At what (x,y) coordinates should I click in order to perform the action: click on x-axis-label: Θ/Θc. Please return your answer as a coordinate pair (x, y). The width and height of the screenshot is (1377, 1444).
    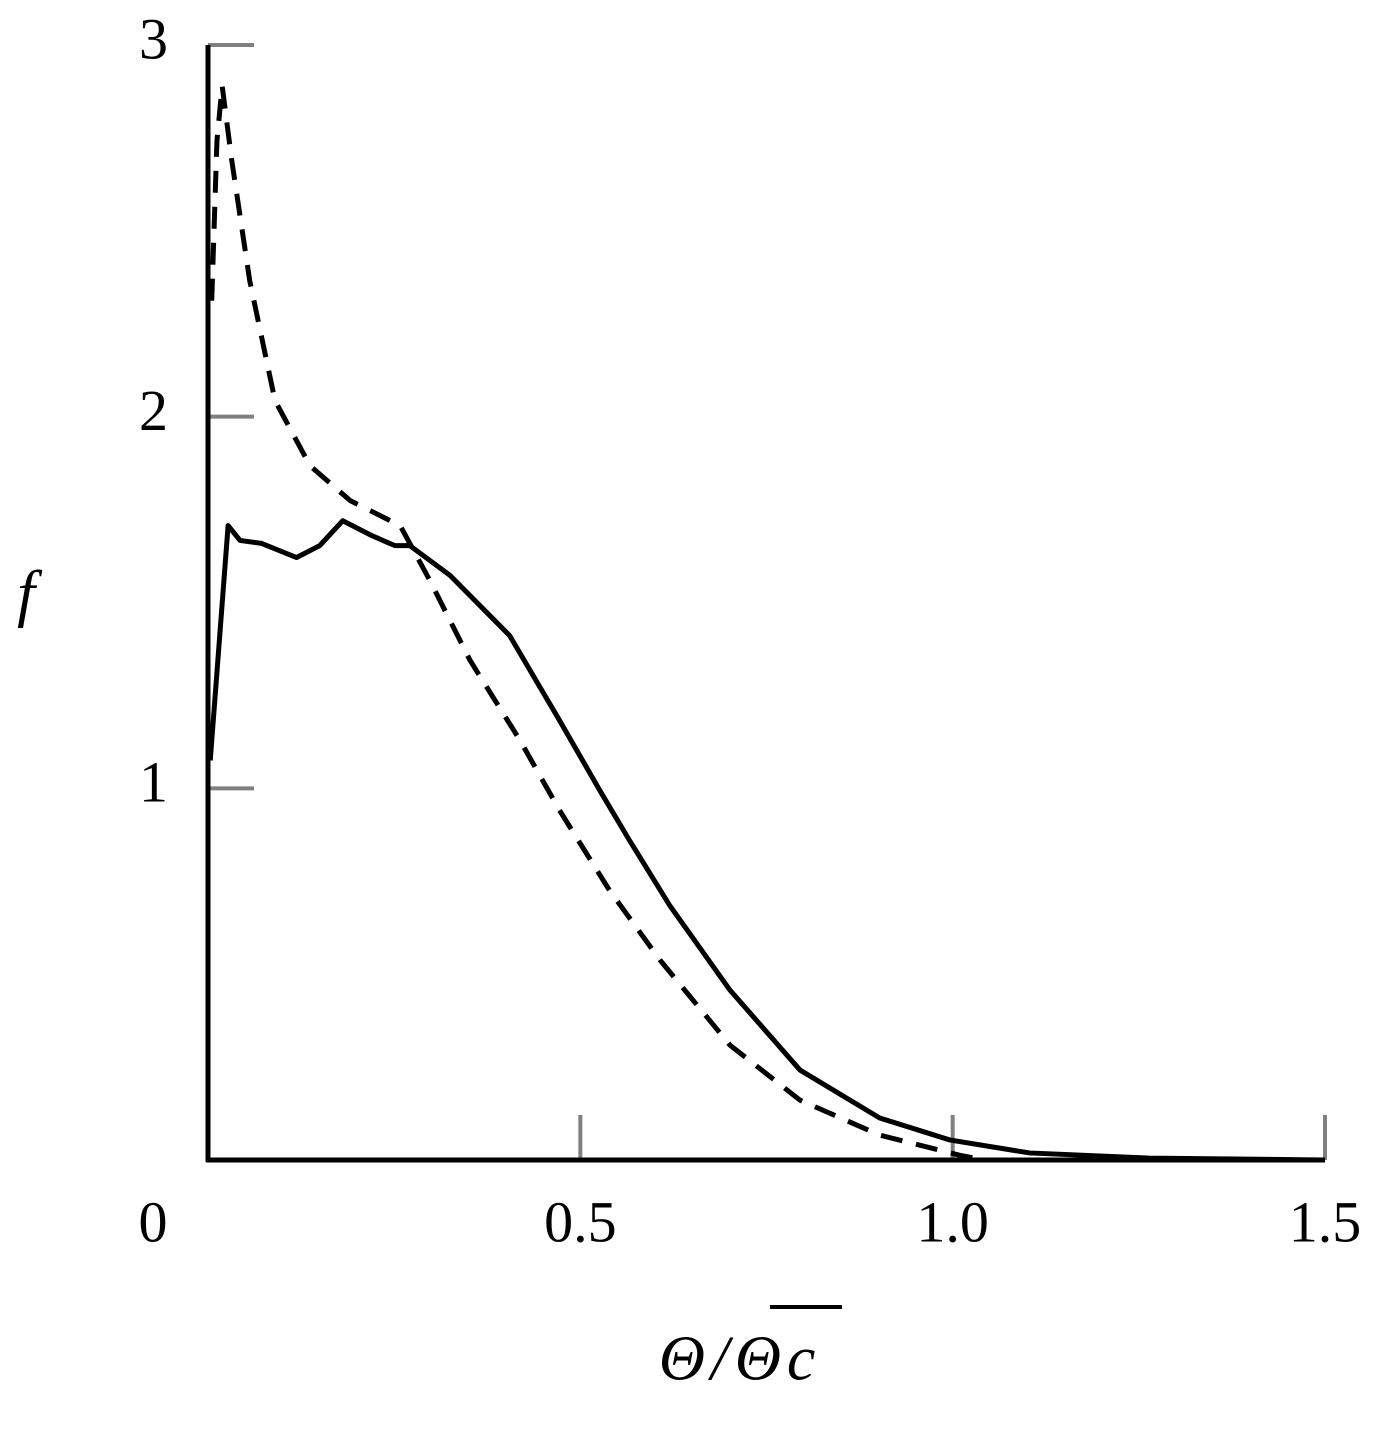
    Looking at the image, I should click on (740, 1358).